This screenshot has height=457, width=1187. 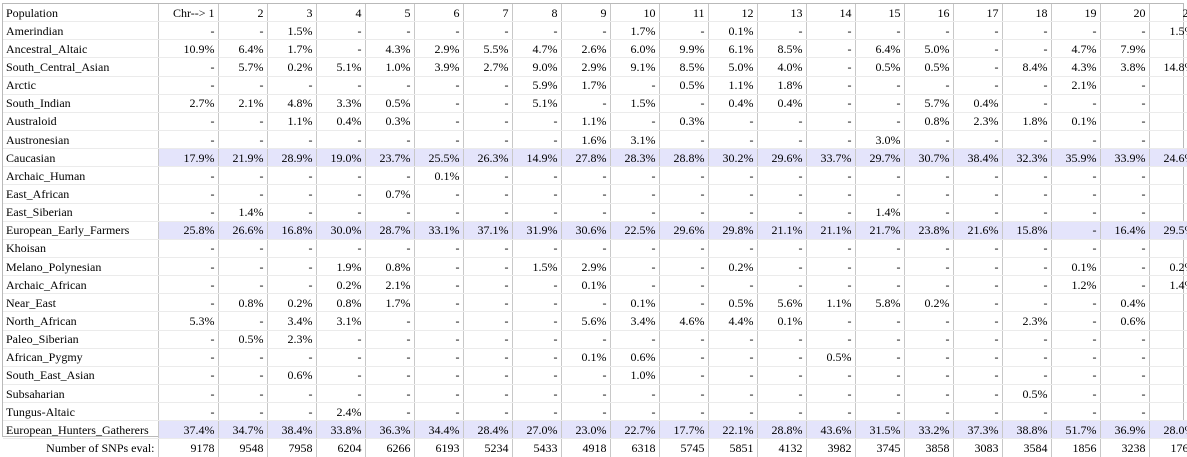 I want to click on value-cell: 4.0%, so click(x=782, y=67).